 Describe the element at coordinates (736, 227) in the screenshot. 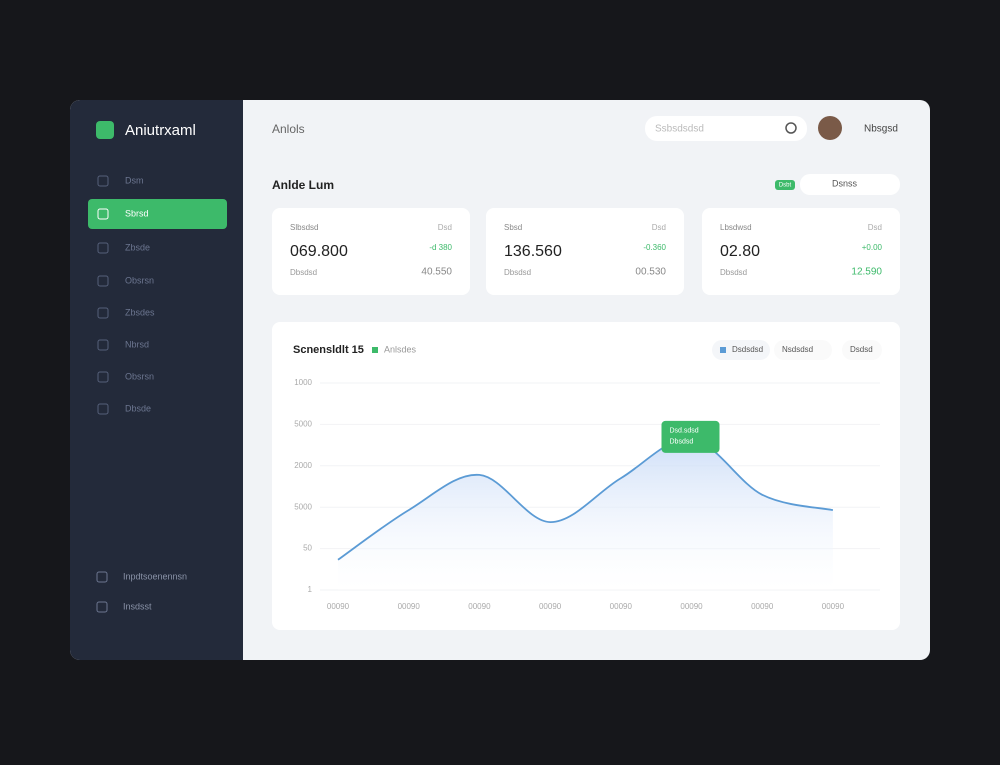

I see `card-label: Lbsdwsd` at that location.